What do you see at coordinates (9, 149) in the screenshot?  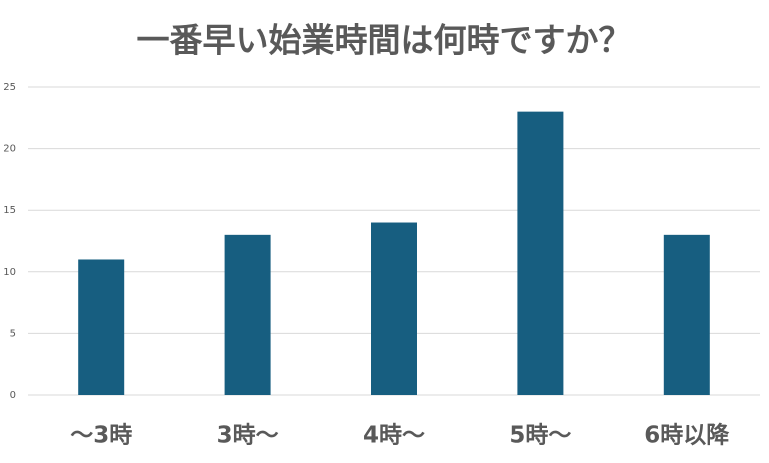 I see `y-tick-label: 20` at bounding box center [9, 149].